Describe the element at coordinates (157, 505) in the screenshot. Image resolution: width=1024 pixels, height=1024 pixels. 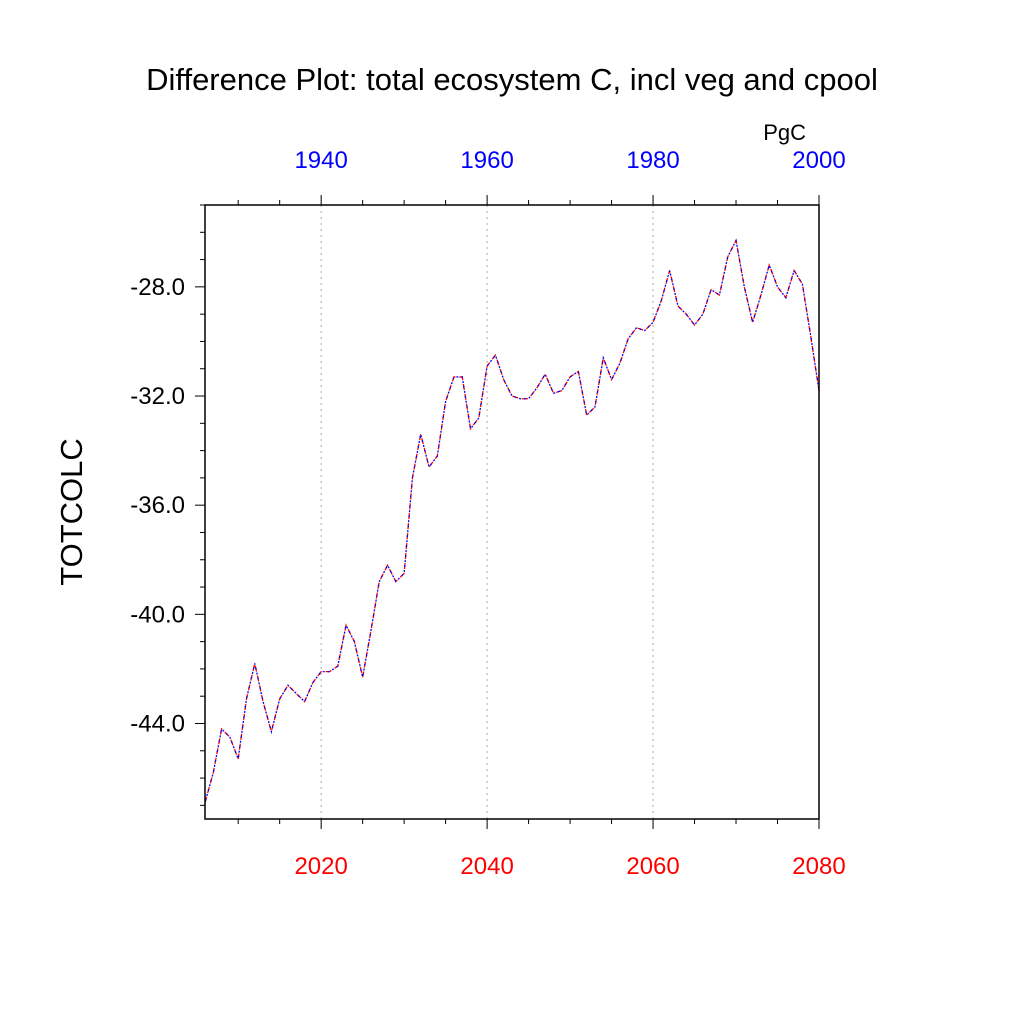
I see `y-tick-label-2: -36.0` at that location.